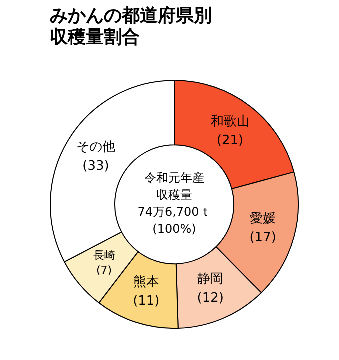 This screenshot has width=339, height=360. Describe the element at coordinates (174, 229) in the screenshot. I see `text: (100%)` at that location.